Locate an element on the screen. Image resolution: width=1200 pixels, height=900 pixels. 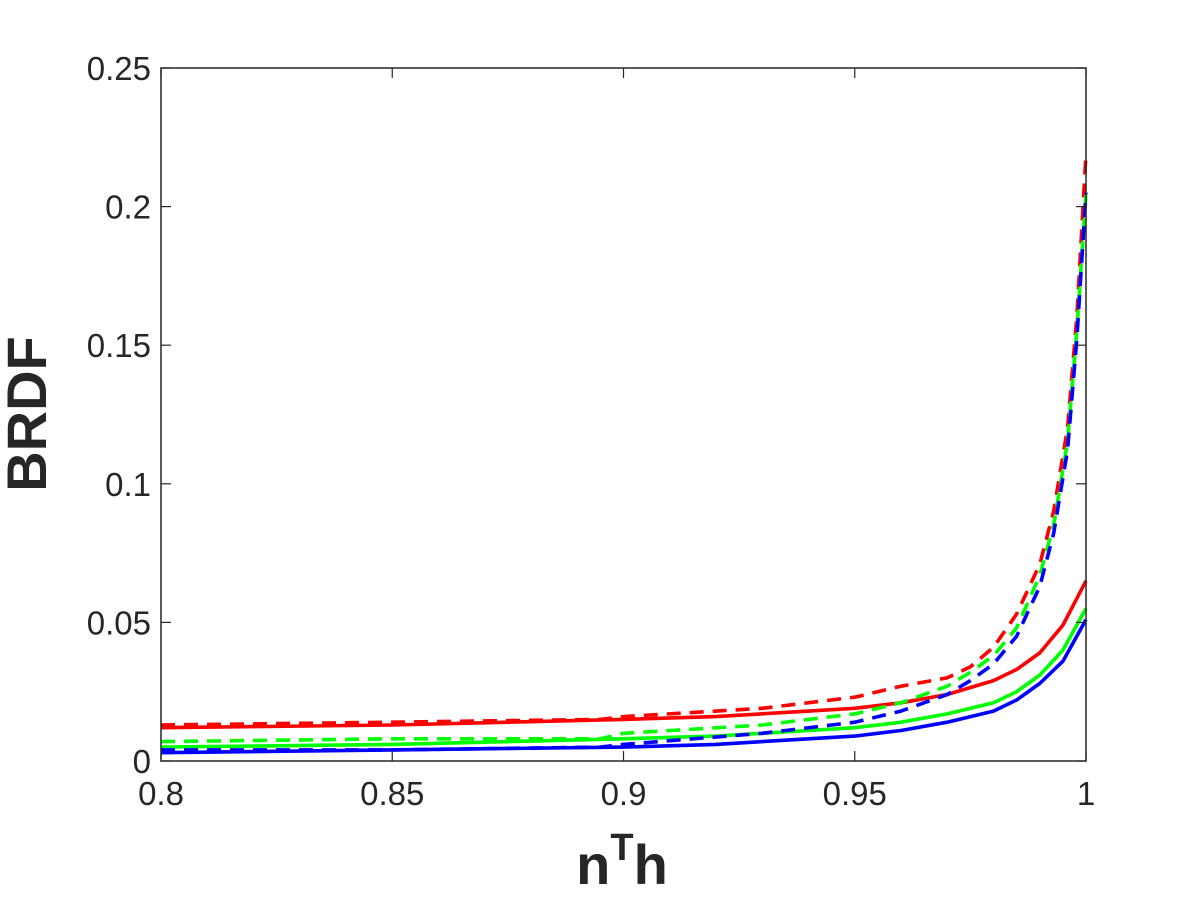
x-tick-label: 0.85 is located at coordinates (392, 793).